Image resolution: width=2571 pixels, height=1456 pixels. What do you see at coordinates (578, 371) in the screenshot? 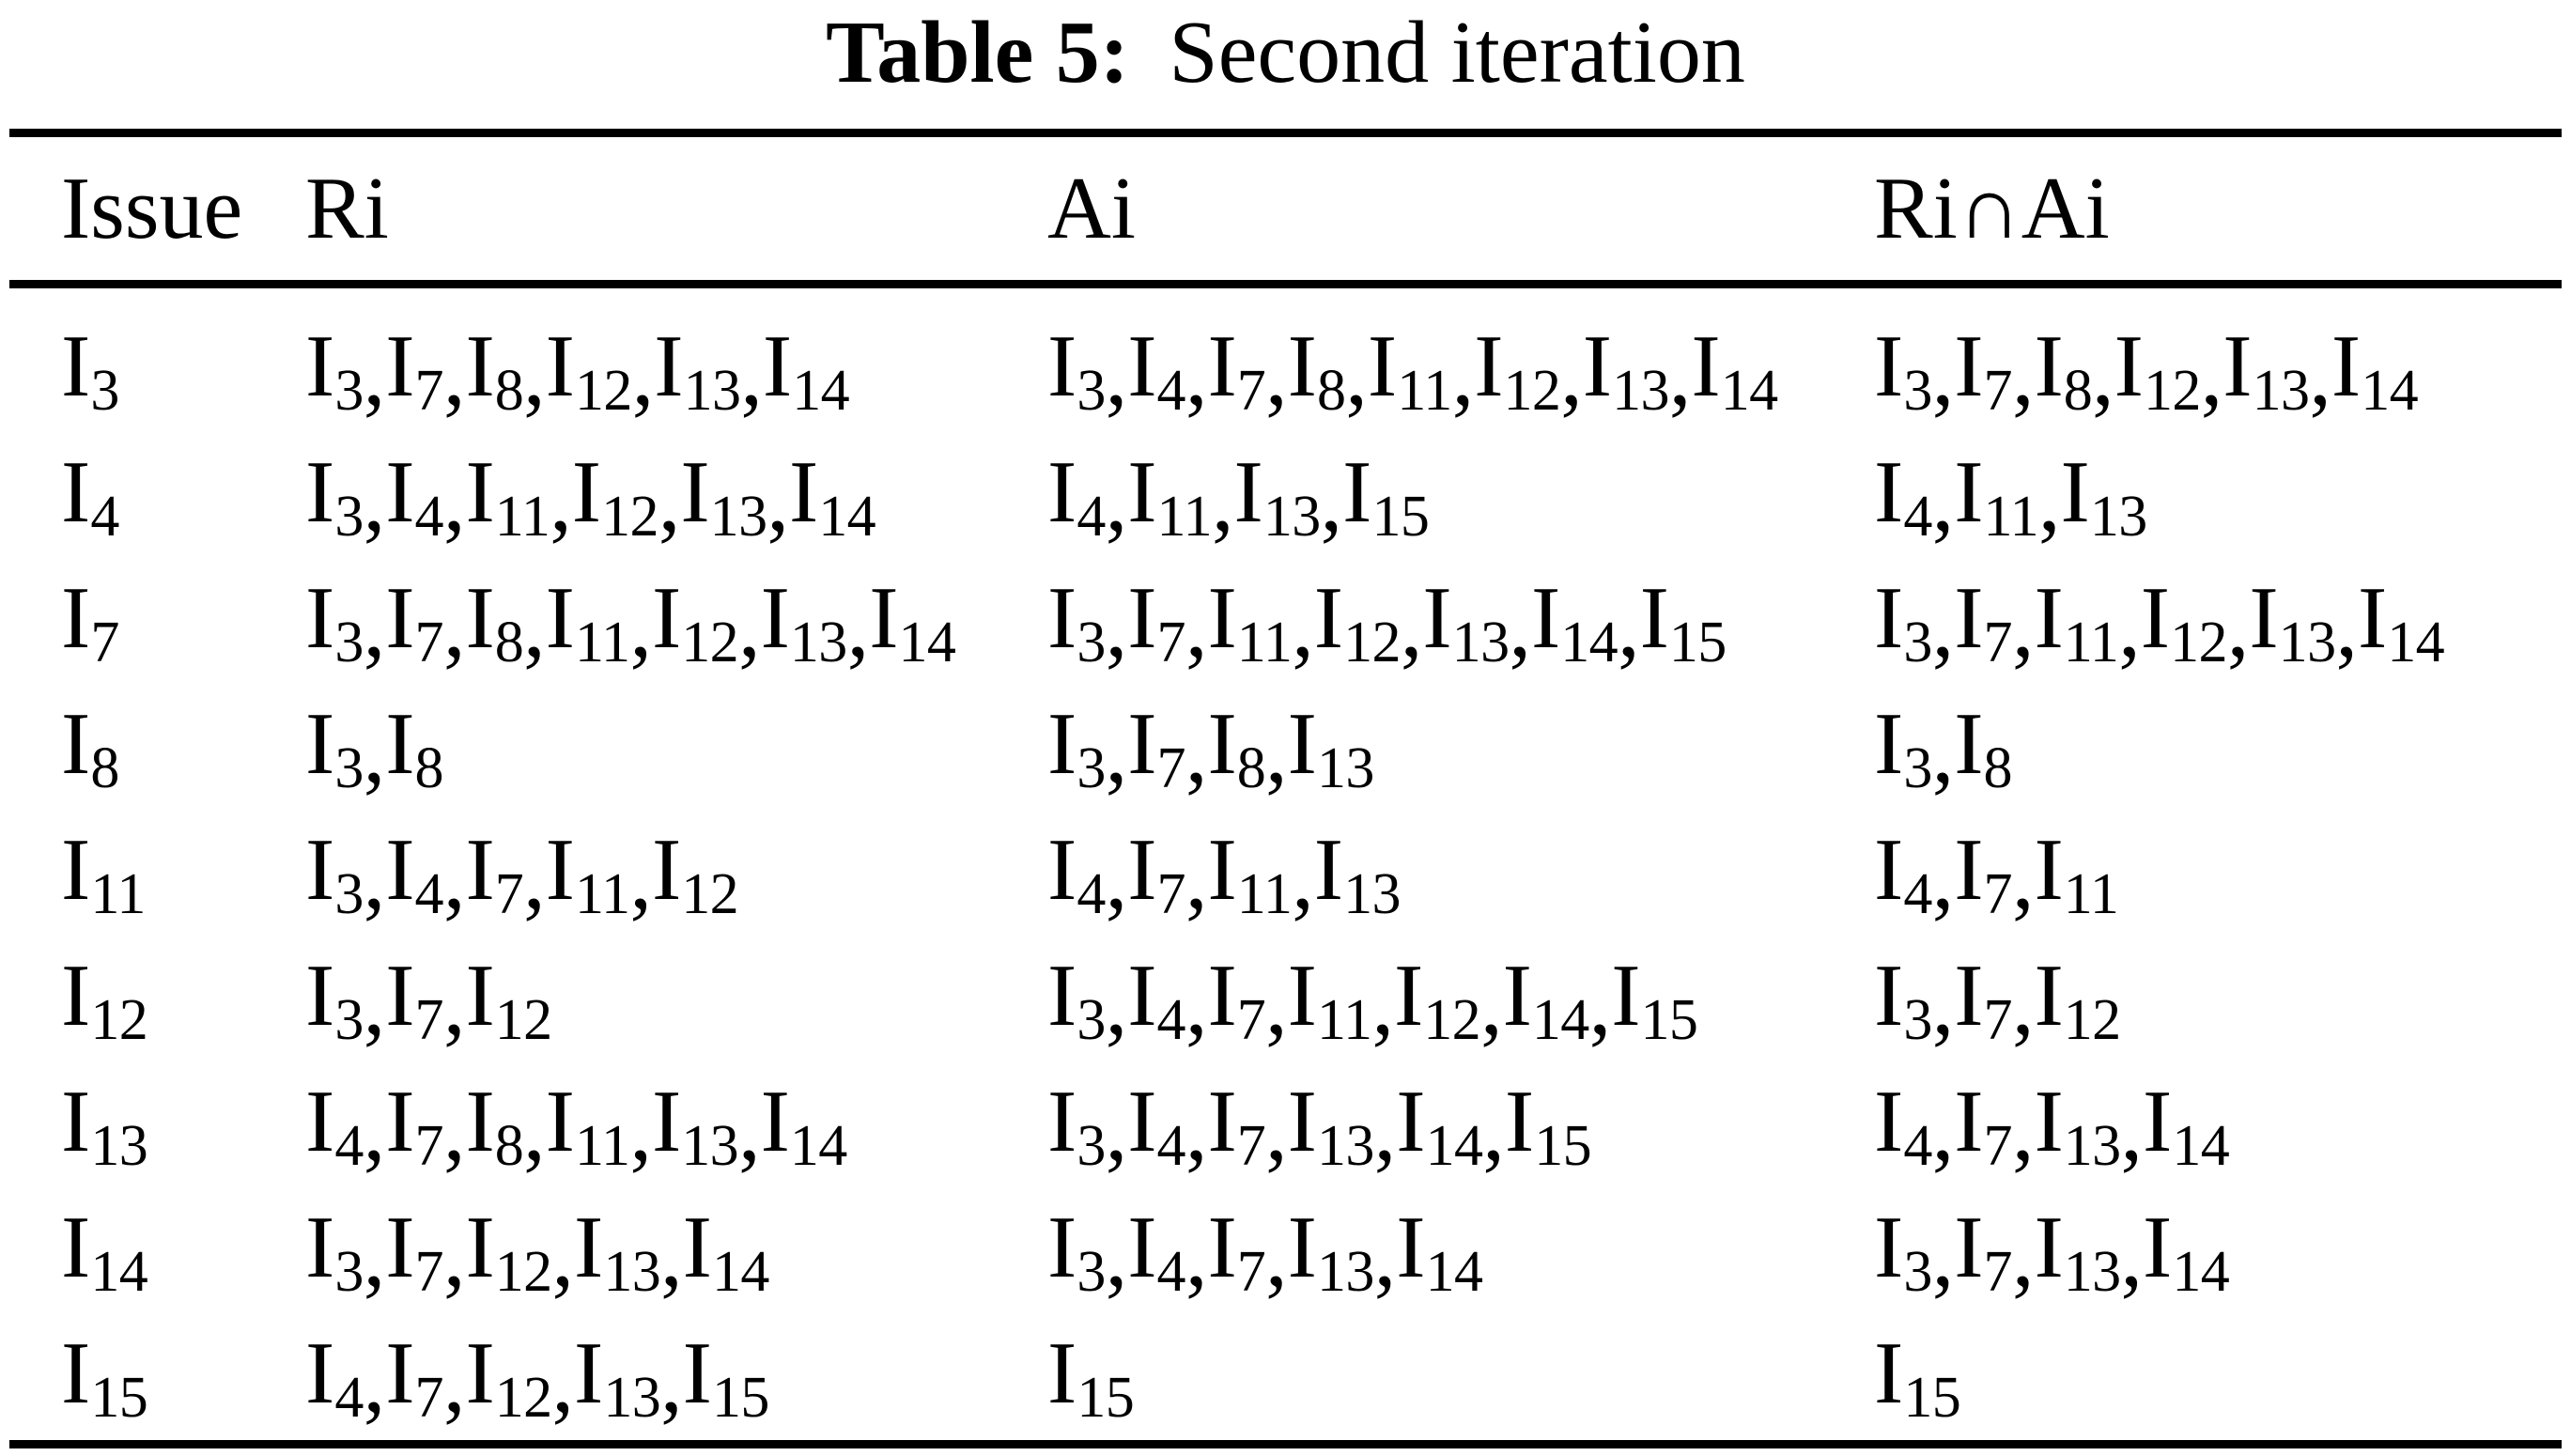
I see `cell-ri: I3,I7,I8,I12,I13,I14` at bounding box center [578, 371].